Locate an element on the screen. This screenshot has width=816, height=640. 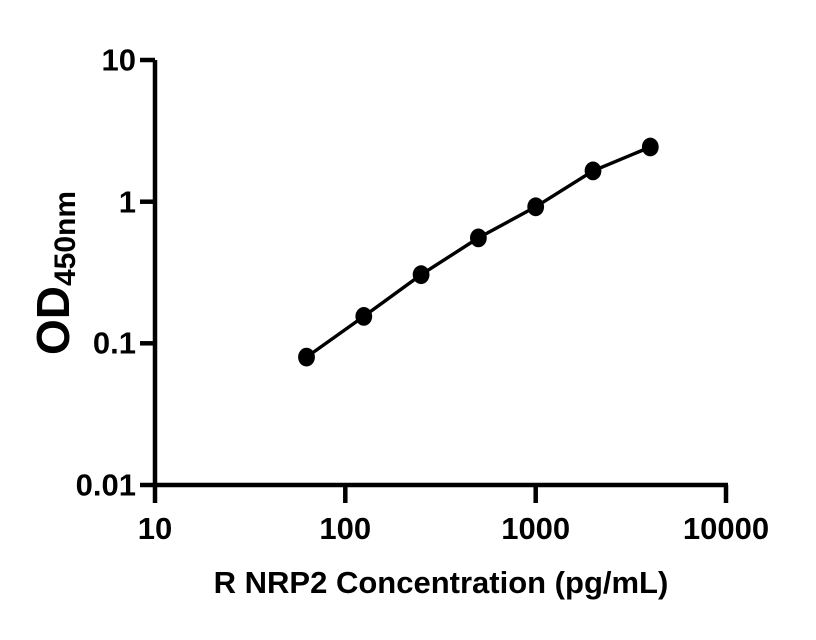
x-tick-label: 100 is located at coordinates (345, 528).